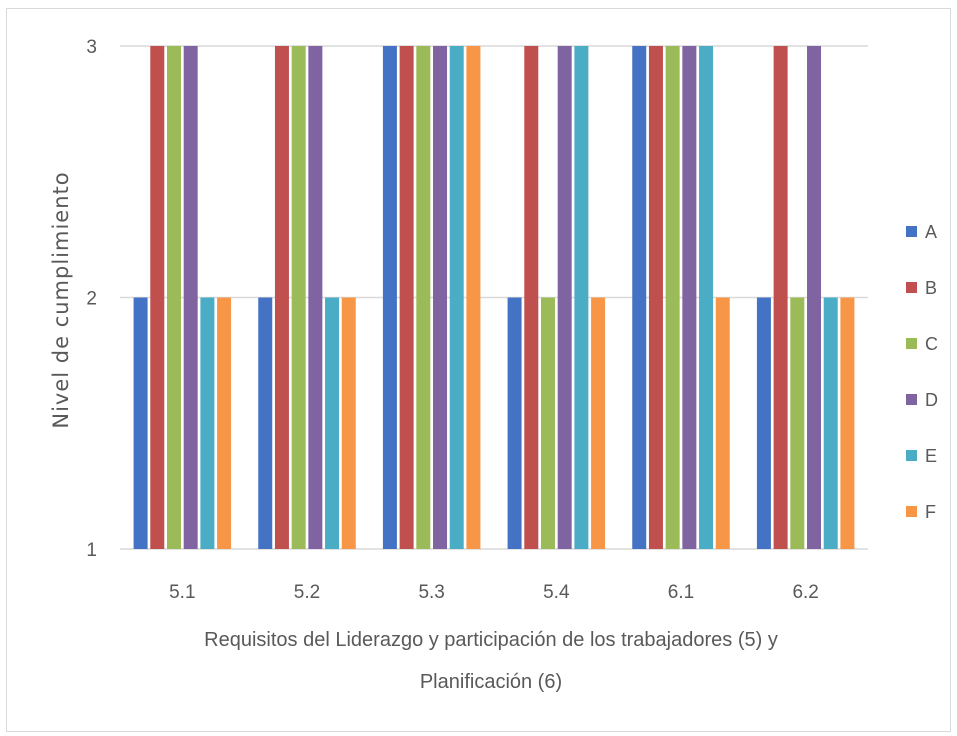 Image resolution: width=957 pixels, height=736 pixels. Describe the element at coordinates (281, 297) in the screenshot. I see `bar-B-5.2` at that location.